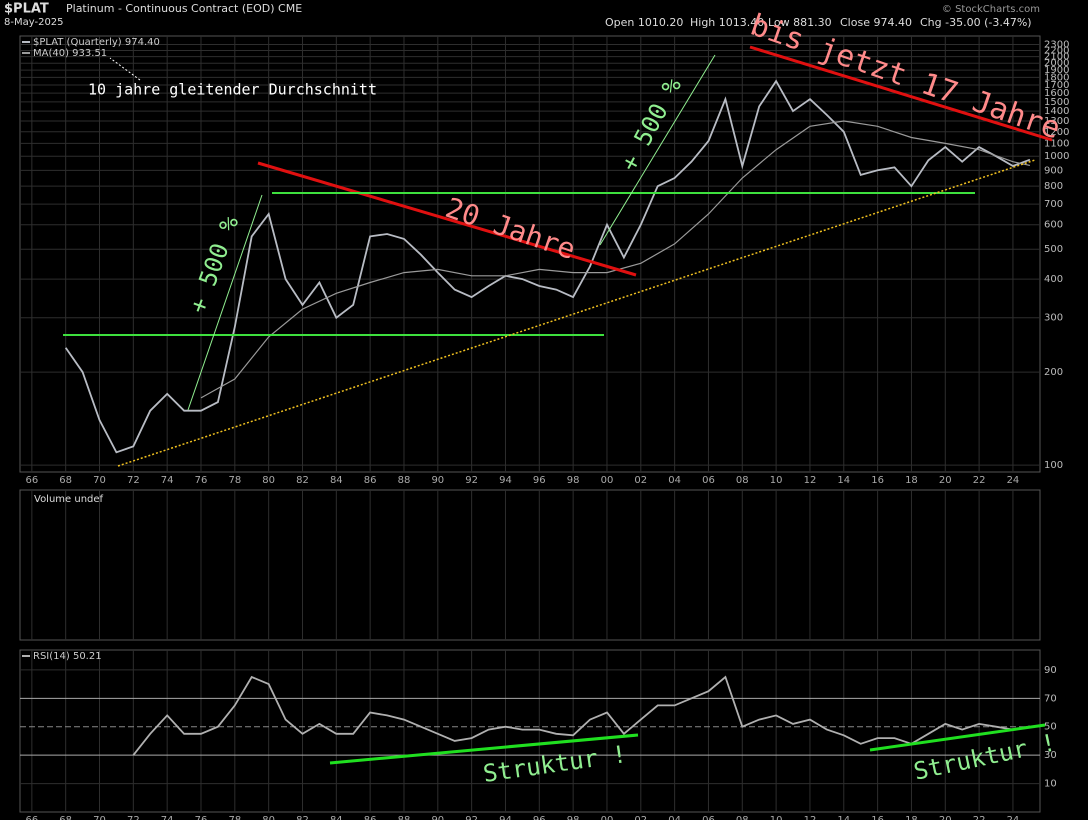 Image resolution: width=1088 pixels, height=820 pixels. What do you see at coordinates (1056, 70) in the screenshot?
I see `y-tick-label: 1900` at bounding box center [1056, 70].